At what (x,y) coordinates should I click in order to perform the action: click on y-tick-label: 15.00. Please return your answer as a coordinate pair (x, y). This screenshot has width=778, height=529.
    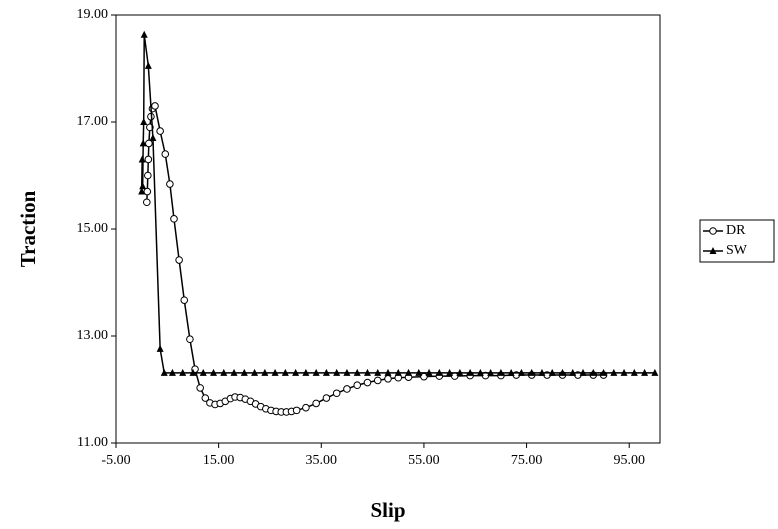
    Looking at the image, I should click on (93, 228).